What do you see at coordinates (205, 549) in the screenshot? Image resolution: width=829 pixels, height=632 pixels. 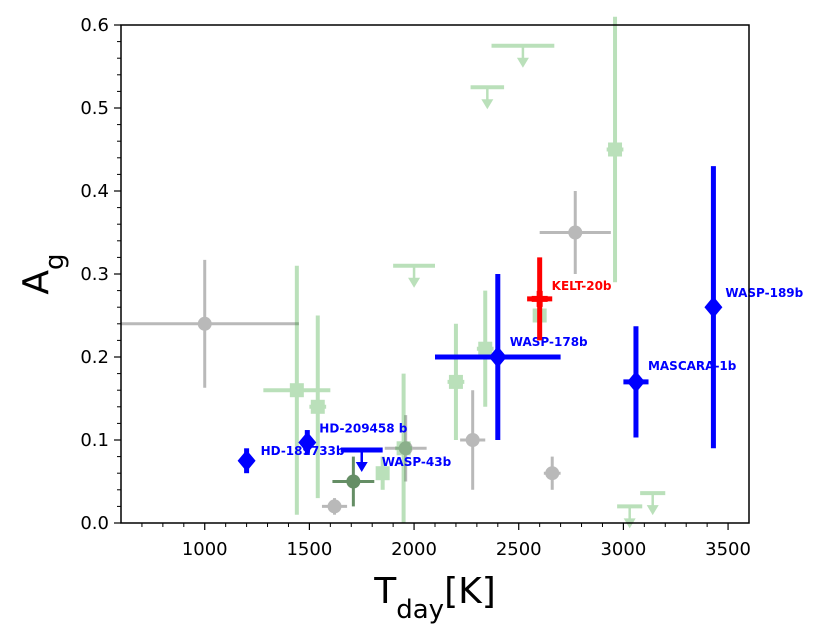 I see `x-tick-label: 1000` at bounding box center [205, 549].